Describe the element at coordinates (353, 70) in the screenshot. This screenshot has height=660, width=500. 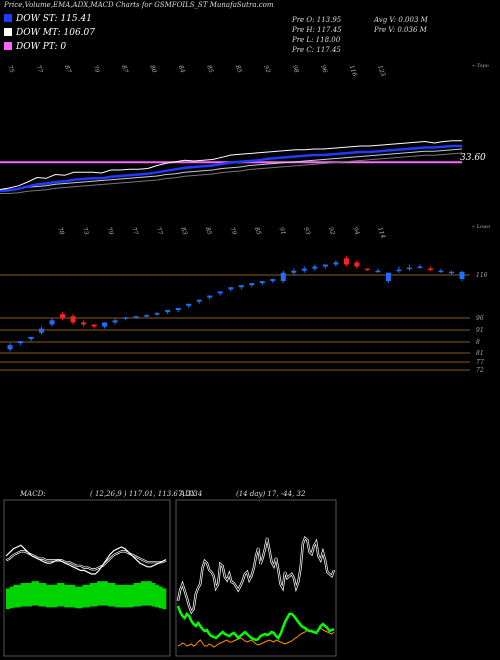
I see `top-tick-label: 116` at that location.